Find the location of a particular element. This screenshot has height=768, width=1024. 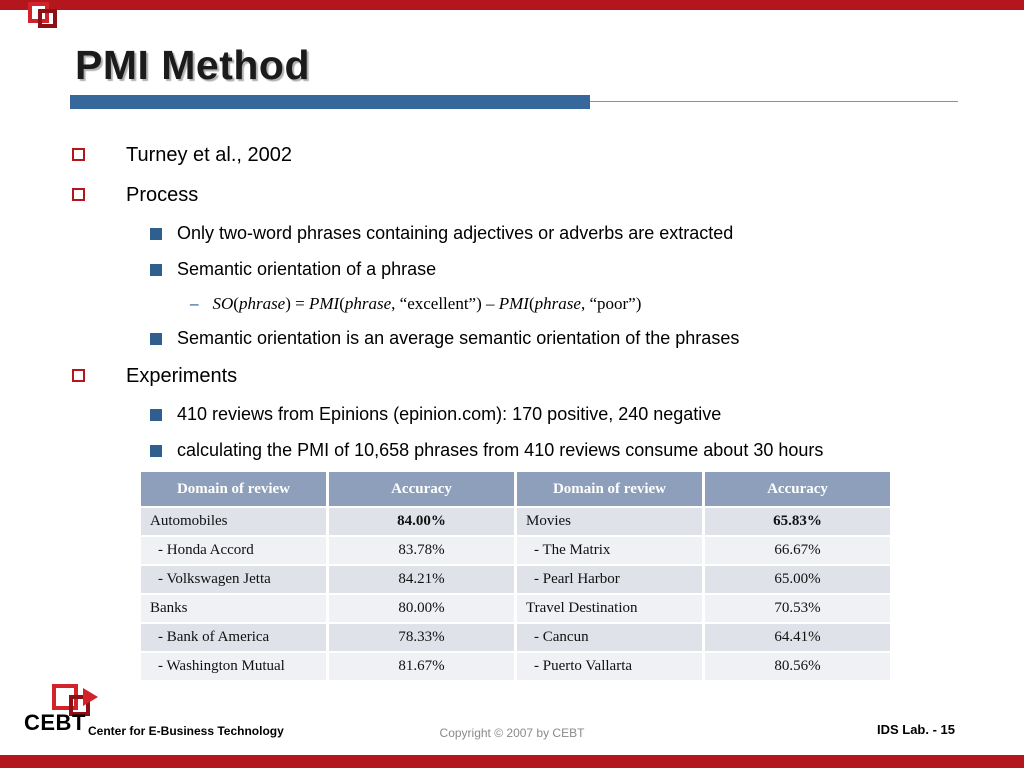

bullet-text: Process is located at coordinates (162, 195).